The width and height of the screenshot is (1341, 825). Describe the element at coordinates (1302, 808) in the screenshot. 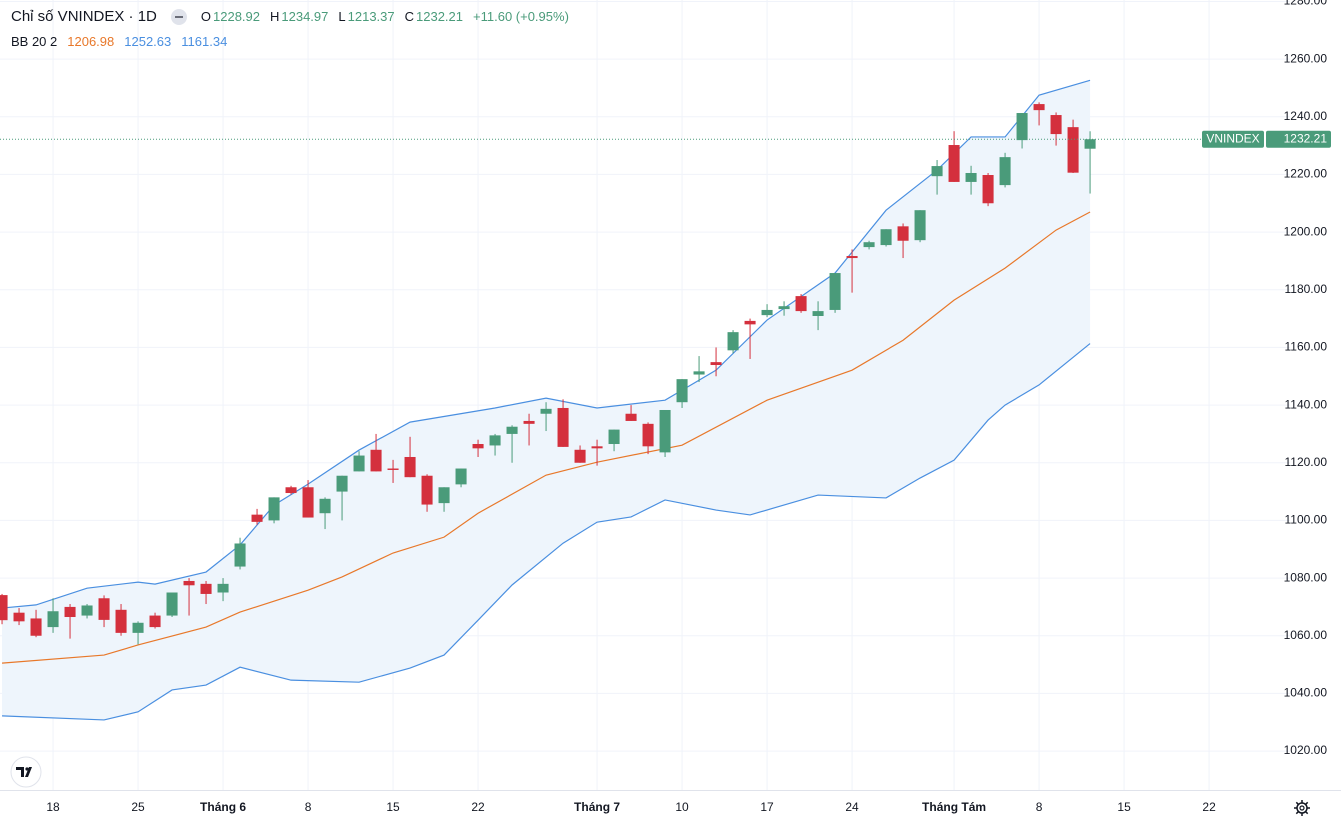

I see `settings-icon` at that location.